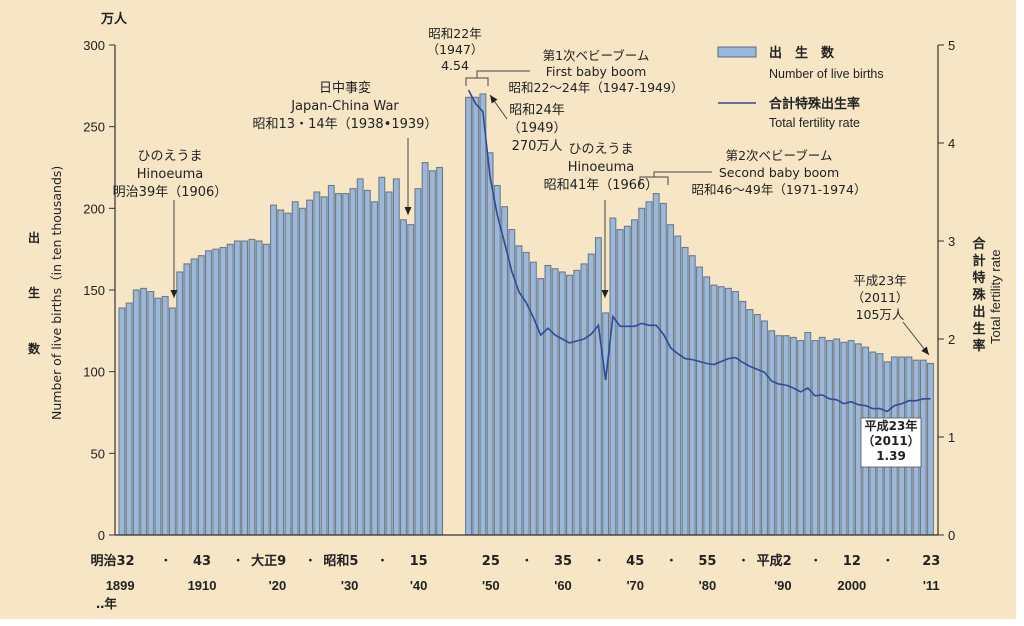 The width and height of the screenshot is (1024, 626). Describe the element at coordinates (880, 297) in the screenshot. I see `annotation-births-2011: （2011）` at that location.